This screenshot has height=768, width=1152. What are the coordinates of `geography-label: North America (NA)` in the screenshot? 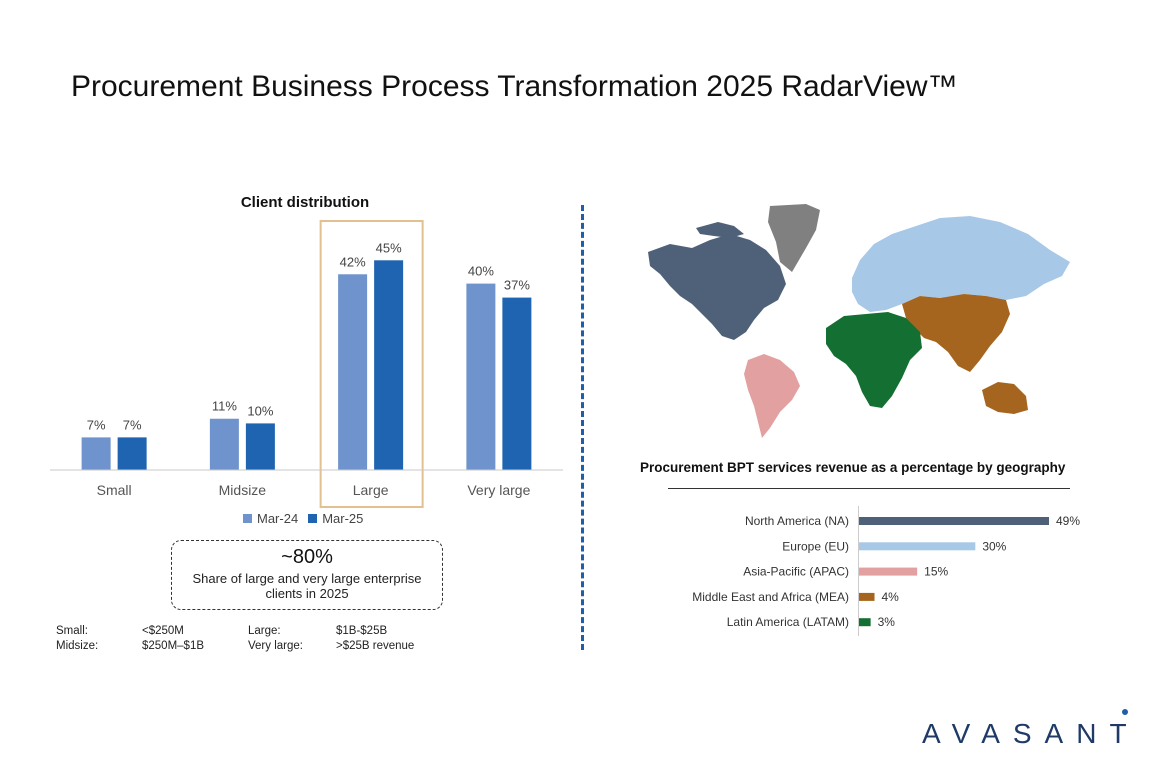 It's located at (797, 521).